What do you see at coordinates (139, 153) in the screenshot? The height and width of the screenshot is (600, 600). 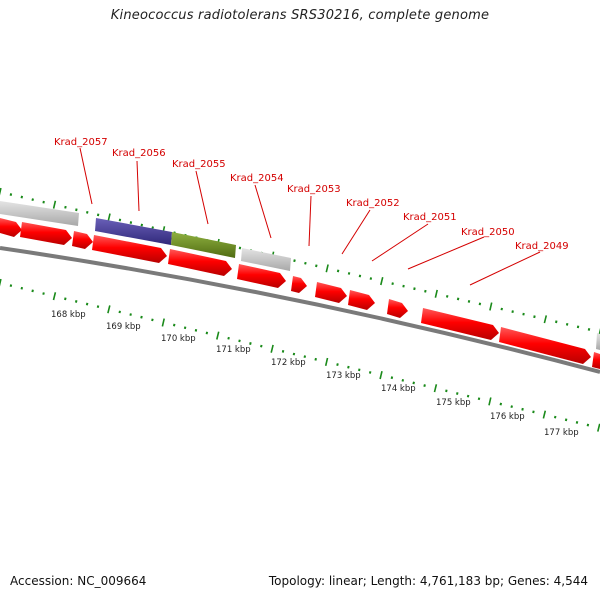 I see `gene-label-text: Krad_2056` at bounding box center [139, 153].